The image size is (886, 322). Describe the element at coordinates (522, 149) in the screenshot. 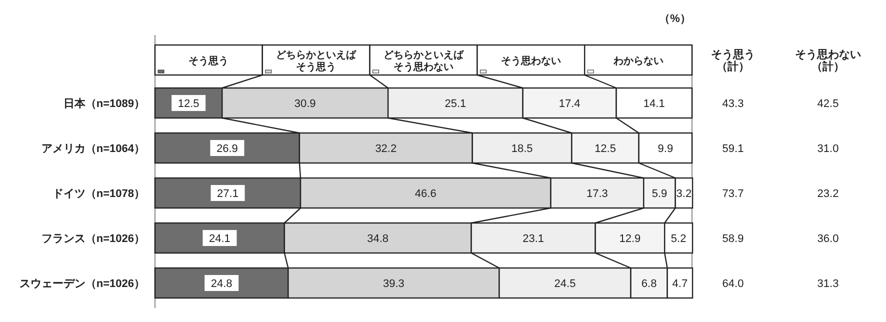

I see `data-label: 18.5` at that location.